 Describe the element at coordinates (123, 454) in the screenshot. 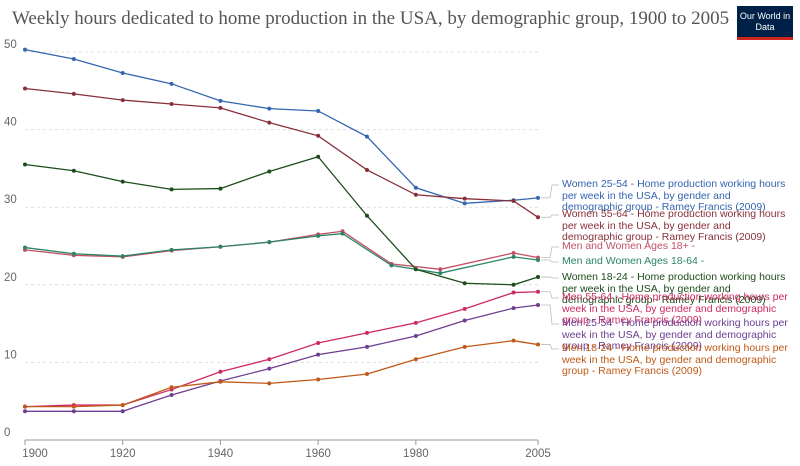

I see `x-tick-label: 1920` at that location.